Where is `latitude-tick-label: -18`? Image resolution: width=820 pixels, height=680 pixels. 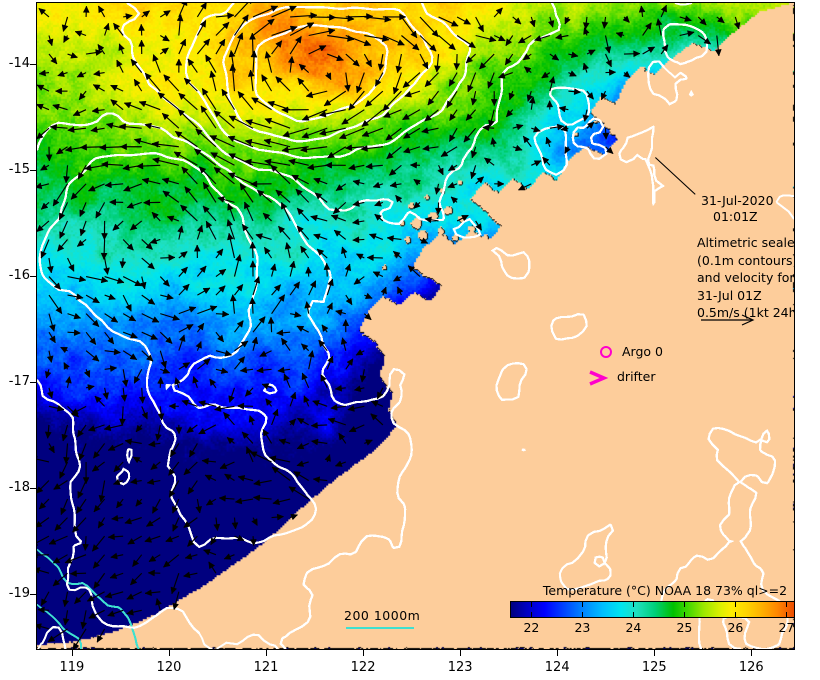
latitude-tick-label: -18 is located at coordinates (15, 487).